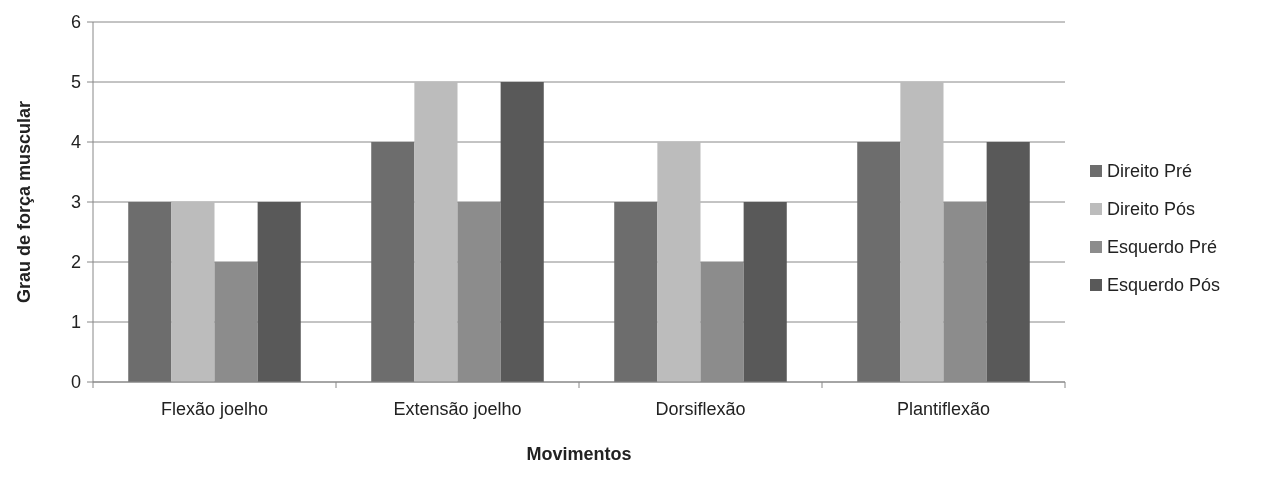  Describe the element at coordinates (943, 409) in the screenshot. I see `x-tick-label: Plantiflexão` at that location.